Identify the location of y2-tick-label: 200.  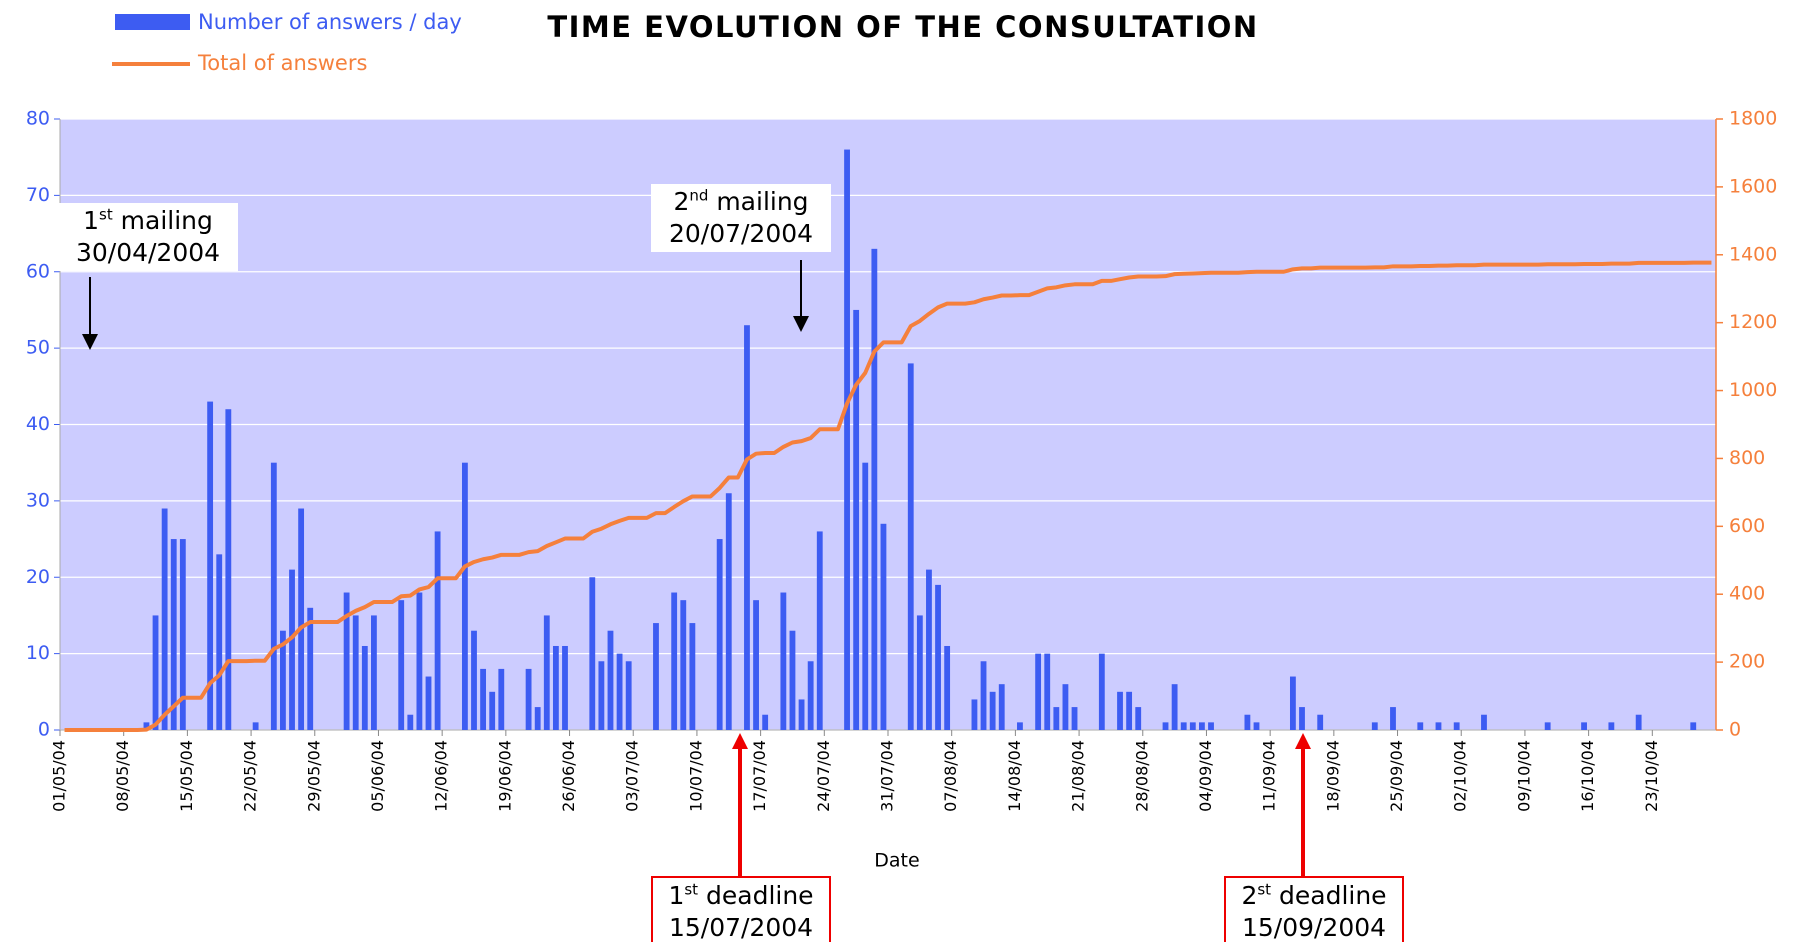
(1747, 662).